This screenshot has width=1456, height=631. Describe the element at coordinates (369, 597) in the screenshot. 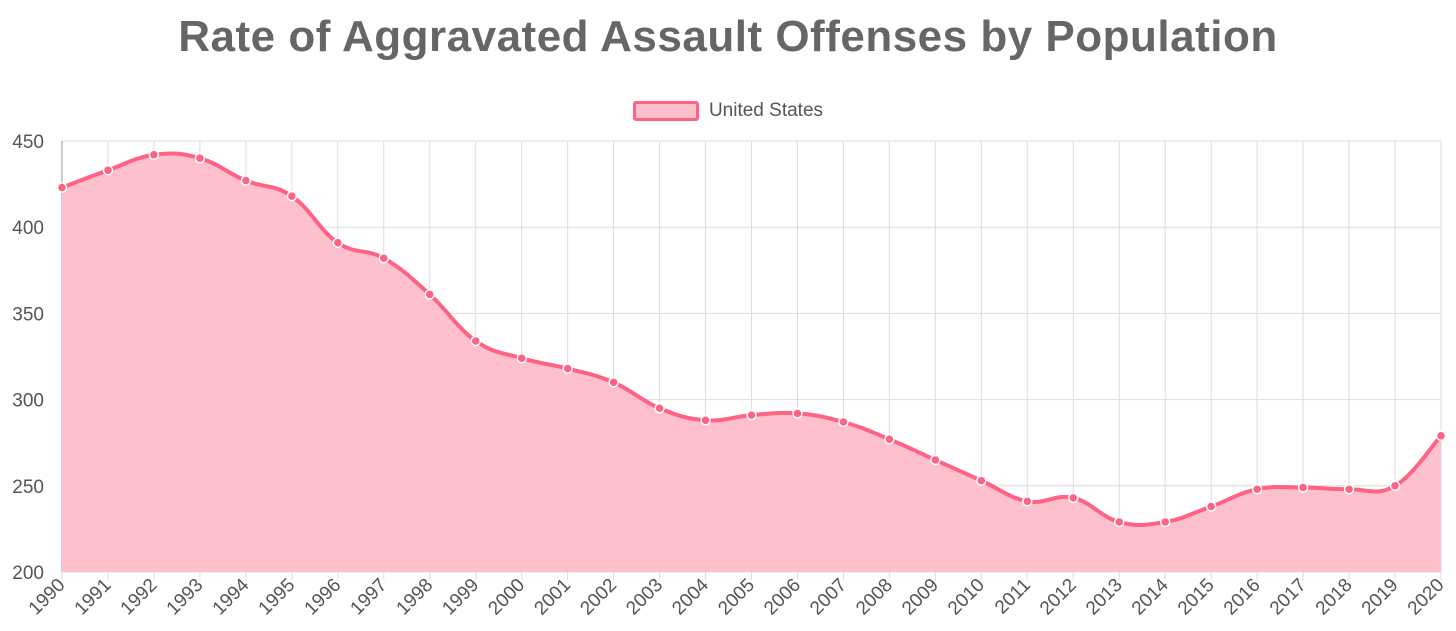

I see `x-tick-label: 1997` at that location.